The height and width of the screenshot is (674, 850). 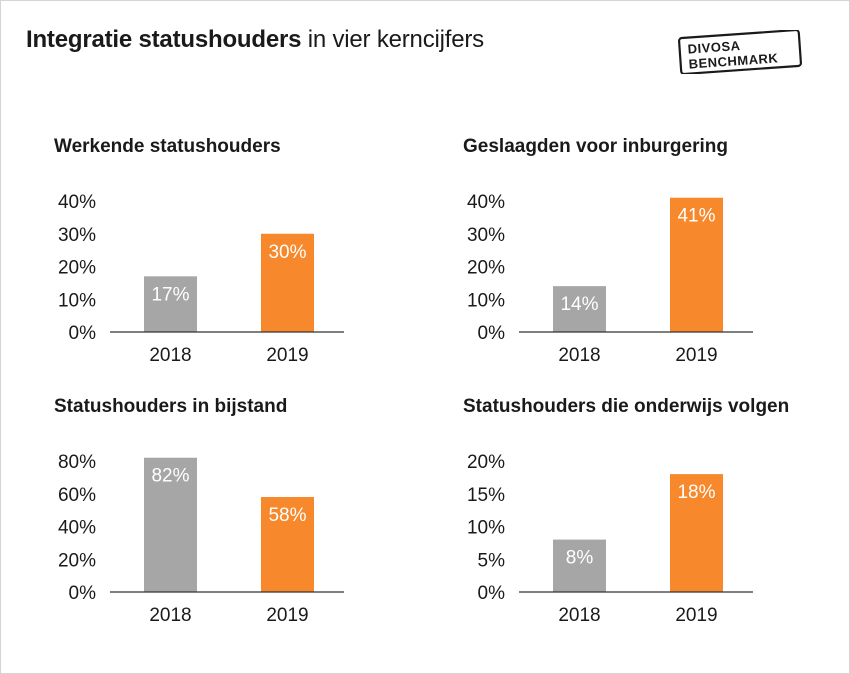 What do you see at coordinates (164, 39) in the screenshot?
I see `page-title-bold: Integratie statushouders` at bounding box center [164, 39].